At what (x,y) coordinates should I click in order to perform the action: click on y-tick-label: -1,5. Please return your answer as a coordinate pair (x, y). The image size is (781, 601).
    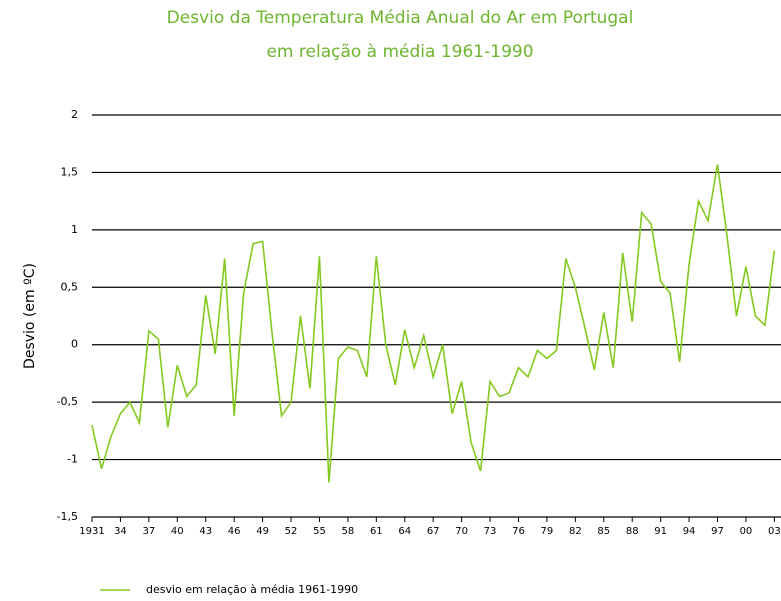
    Looking at the image, I should click on (67, 516).